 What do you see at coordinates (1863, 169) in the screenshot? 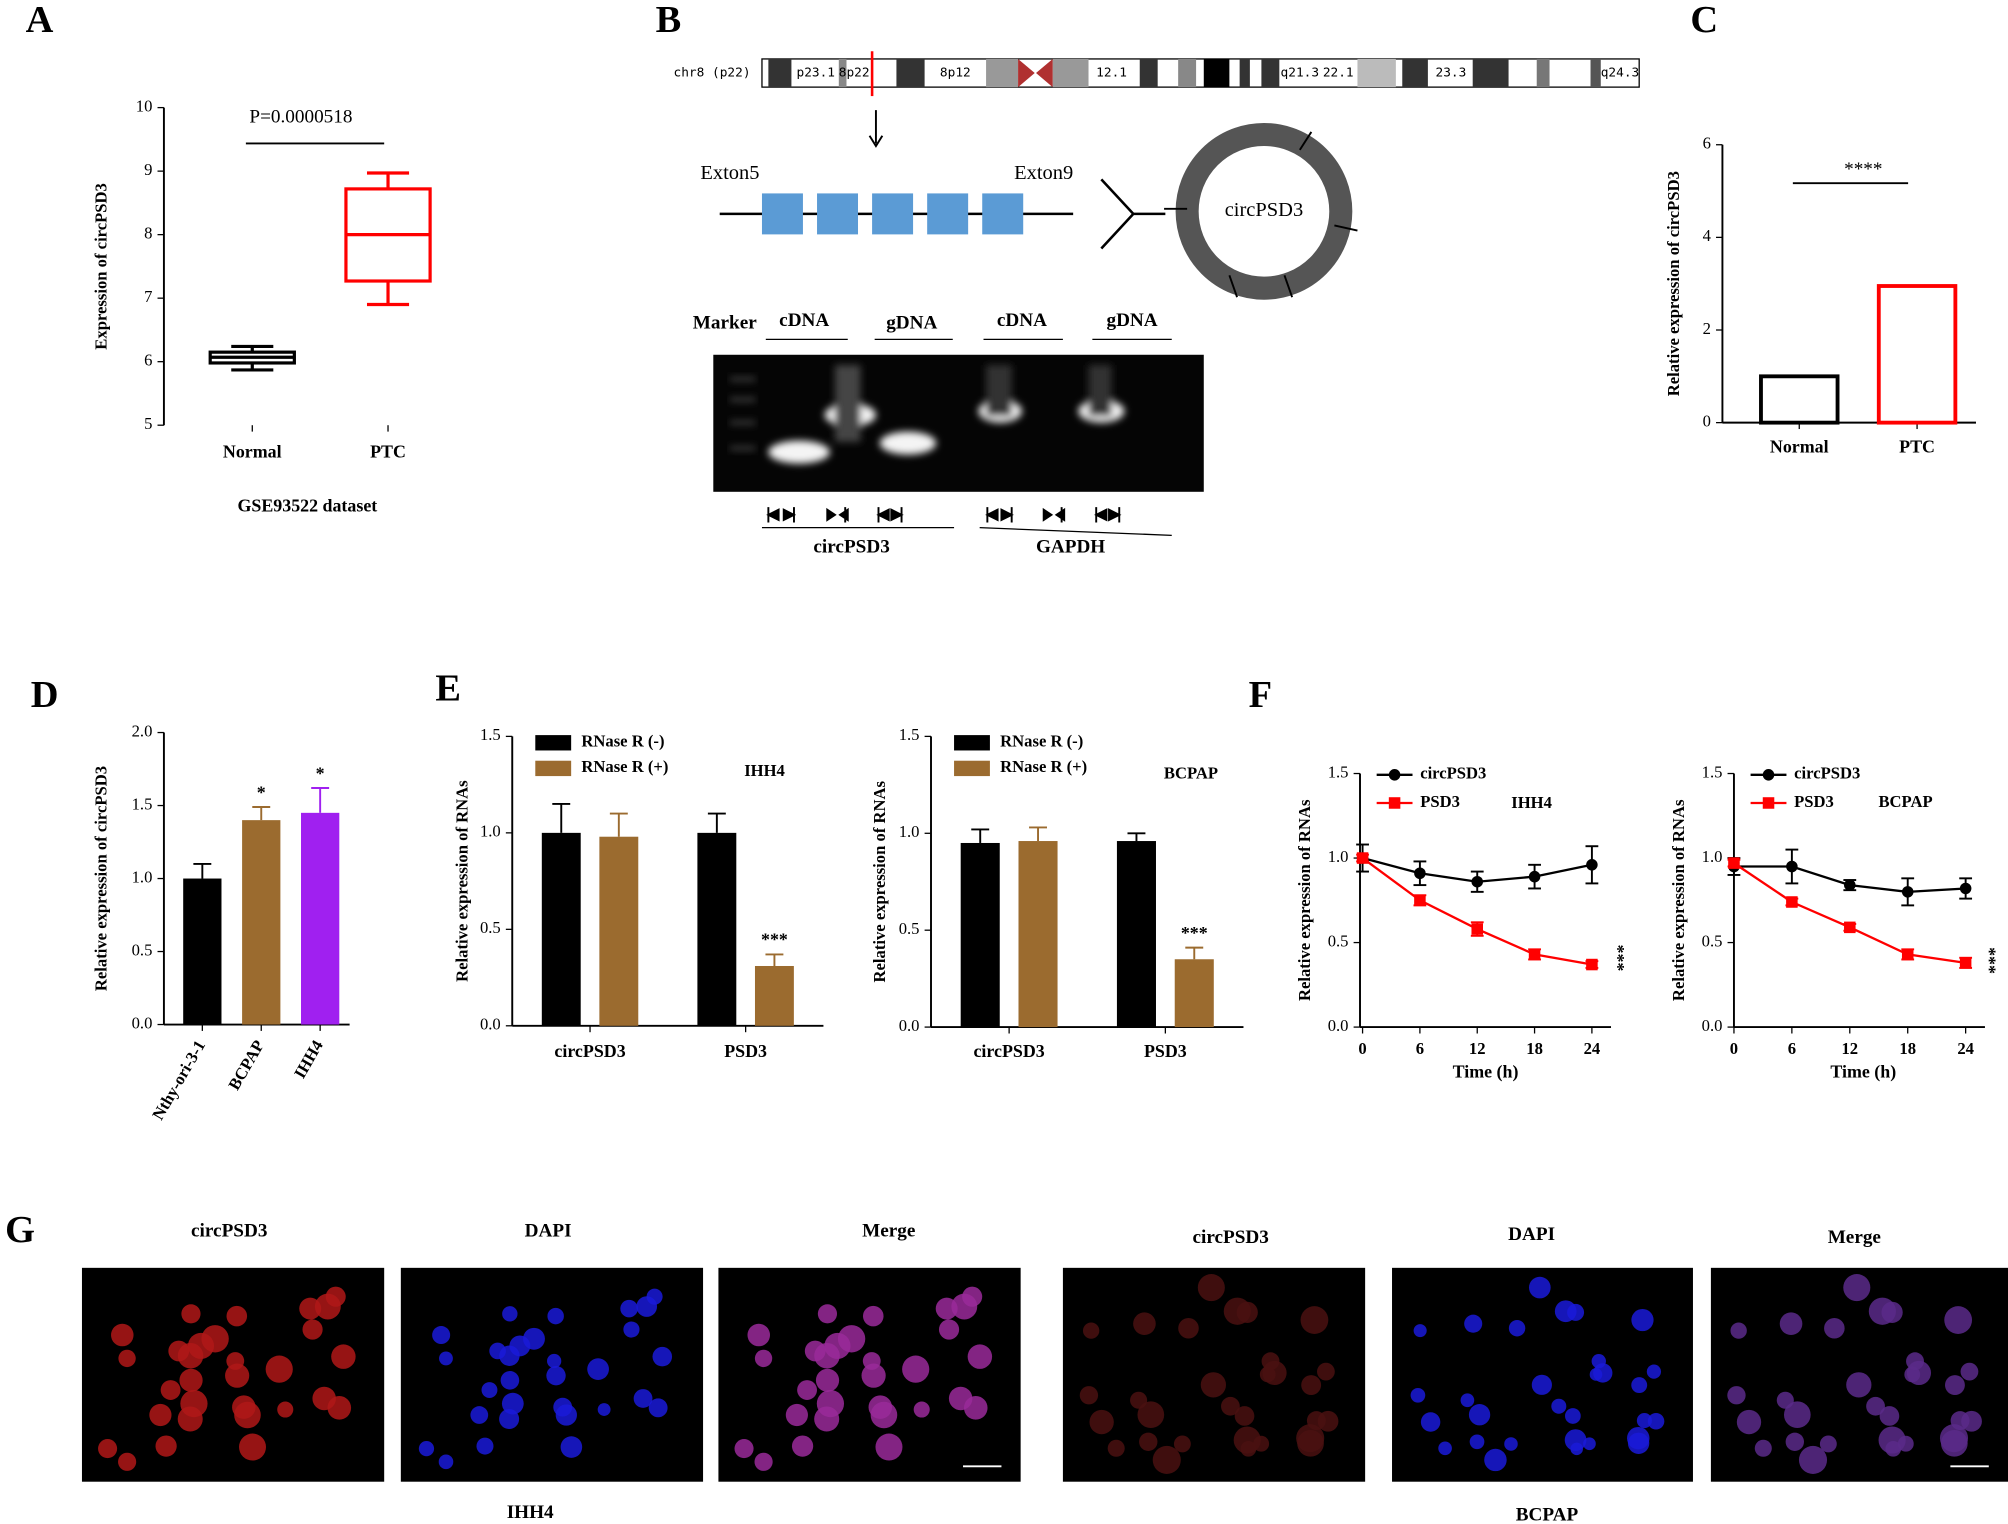
I see `annotation: ****` at bounding box center [1863, 169].